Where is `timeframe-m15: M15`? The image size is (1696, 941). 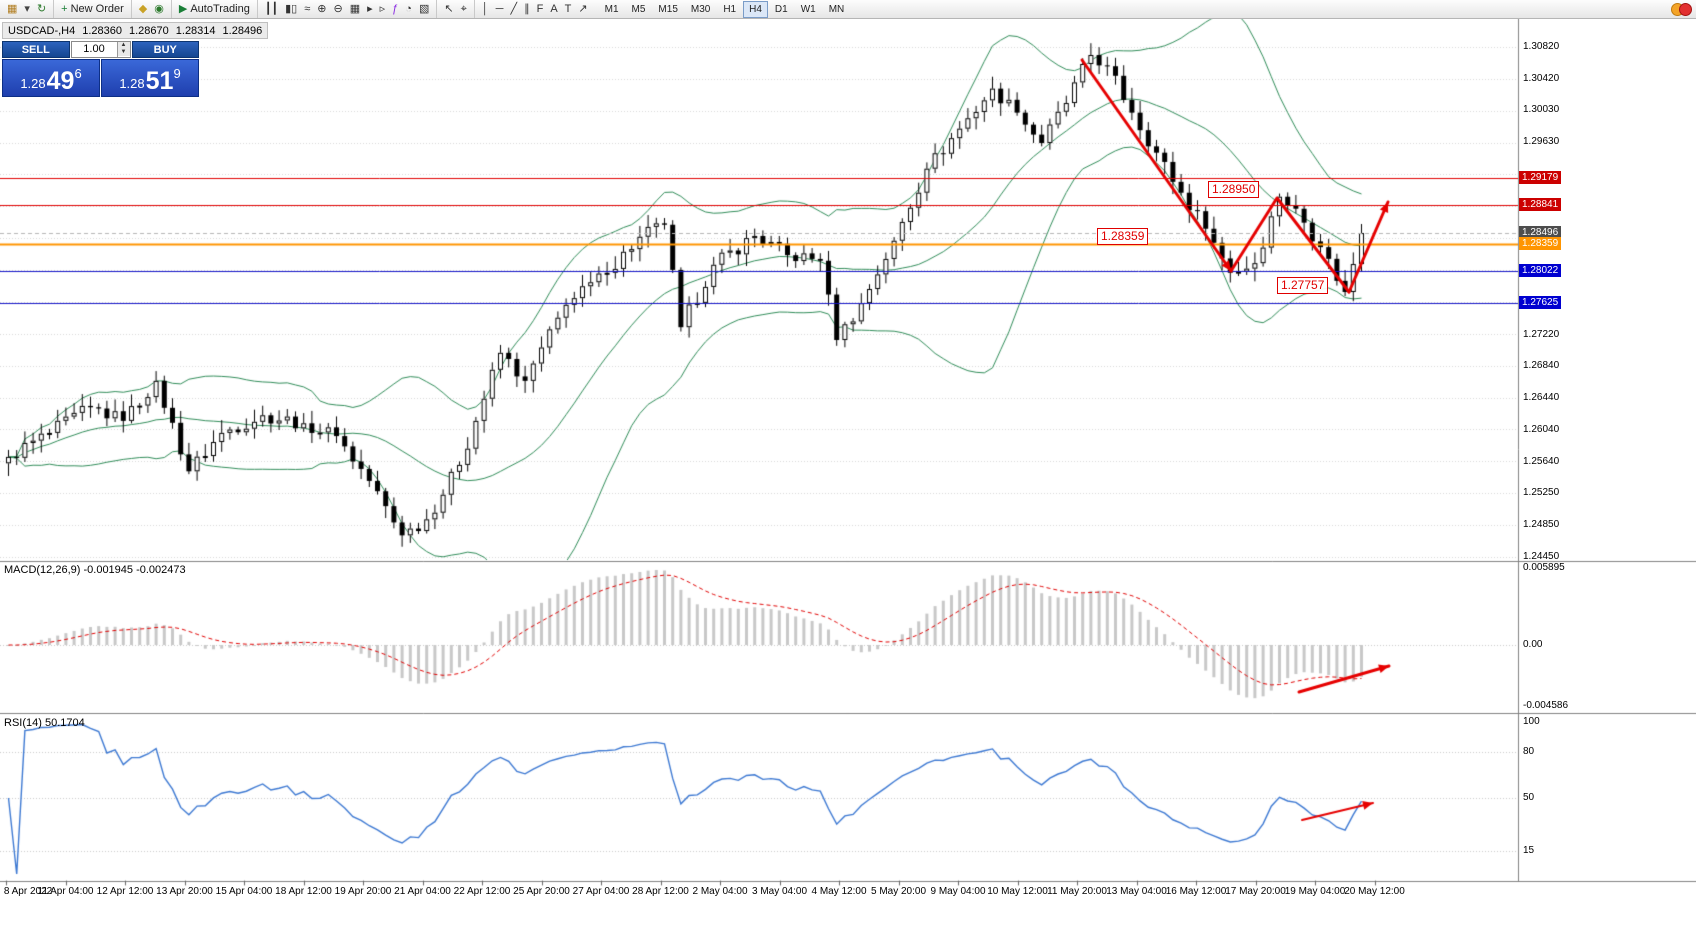 timeframe-m15: M15 is located at coordinates (668, 9).